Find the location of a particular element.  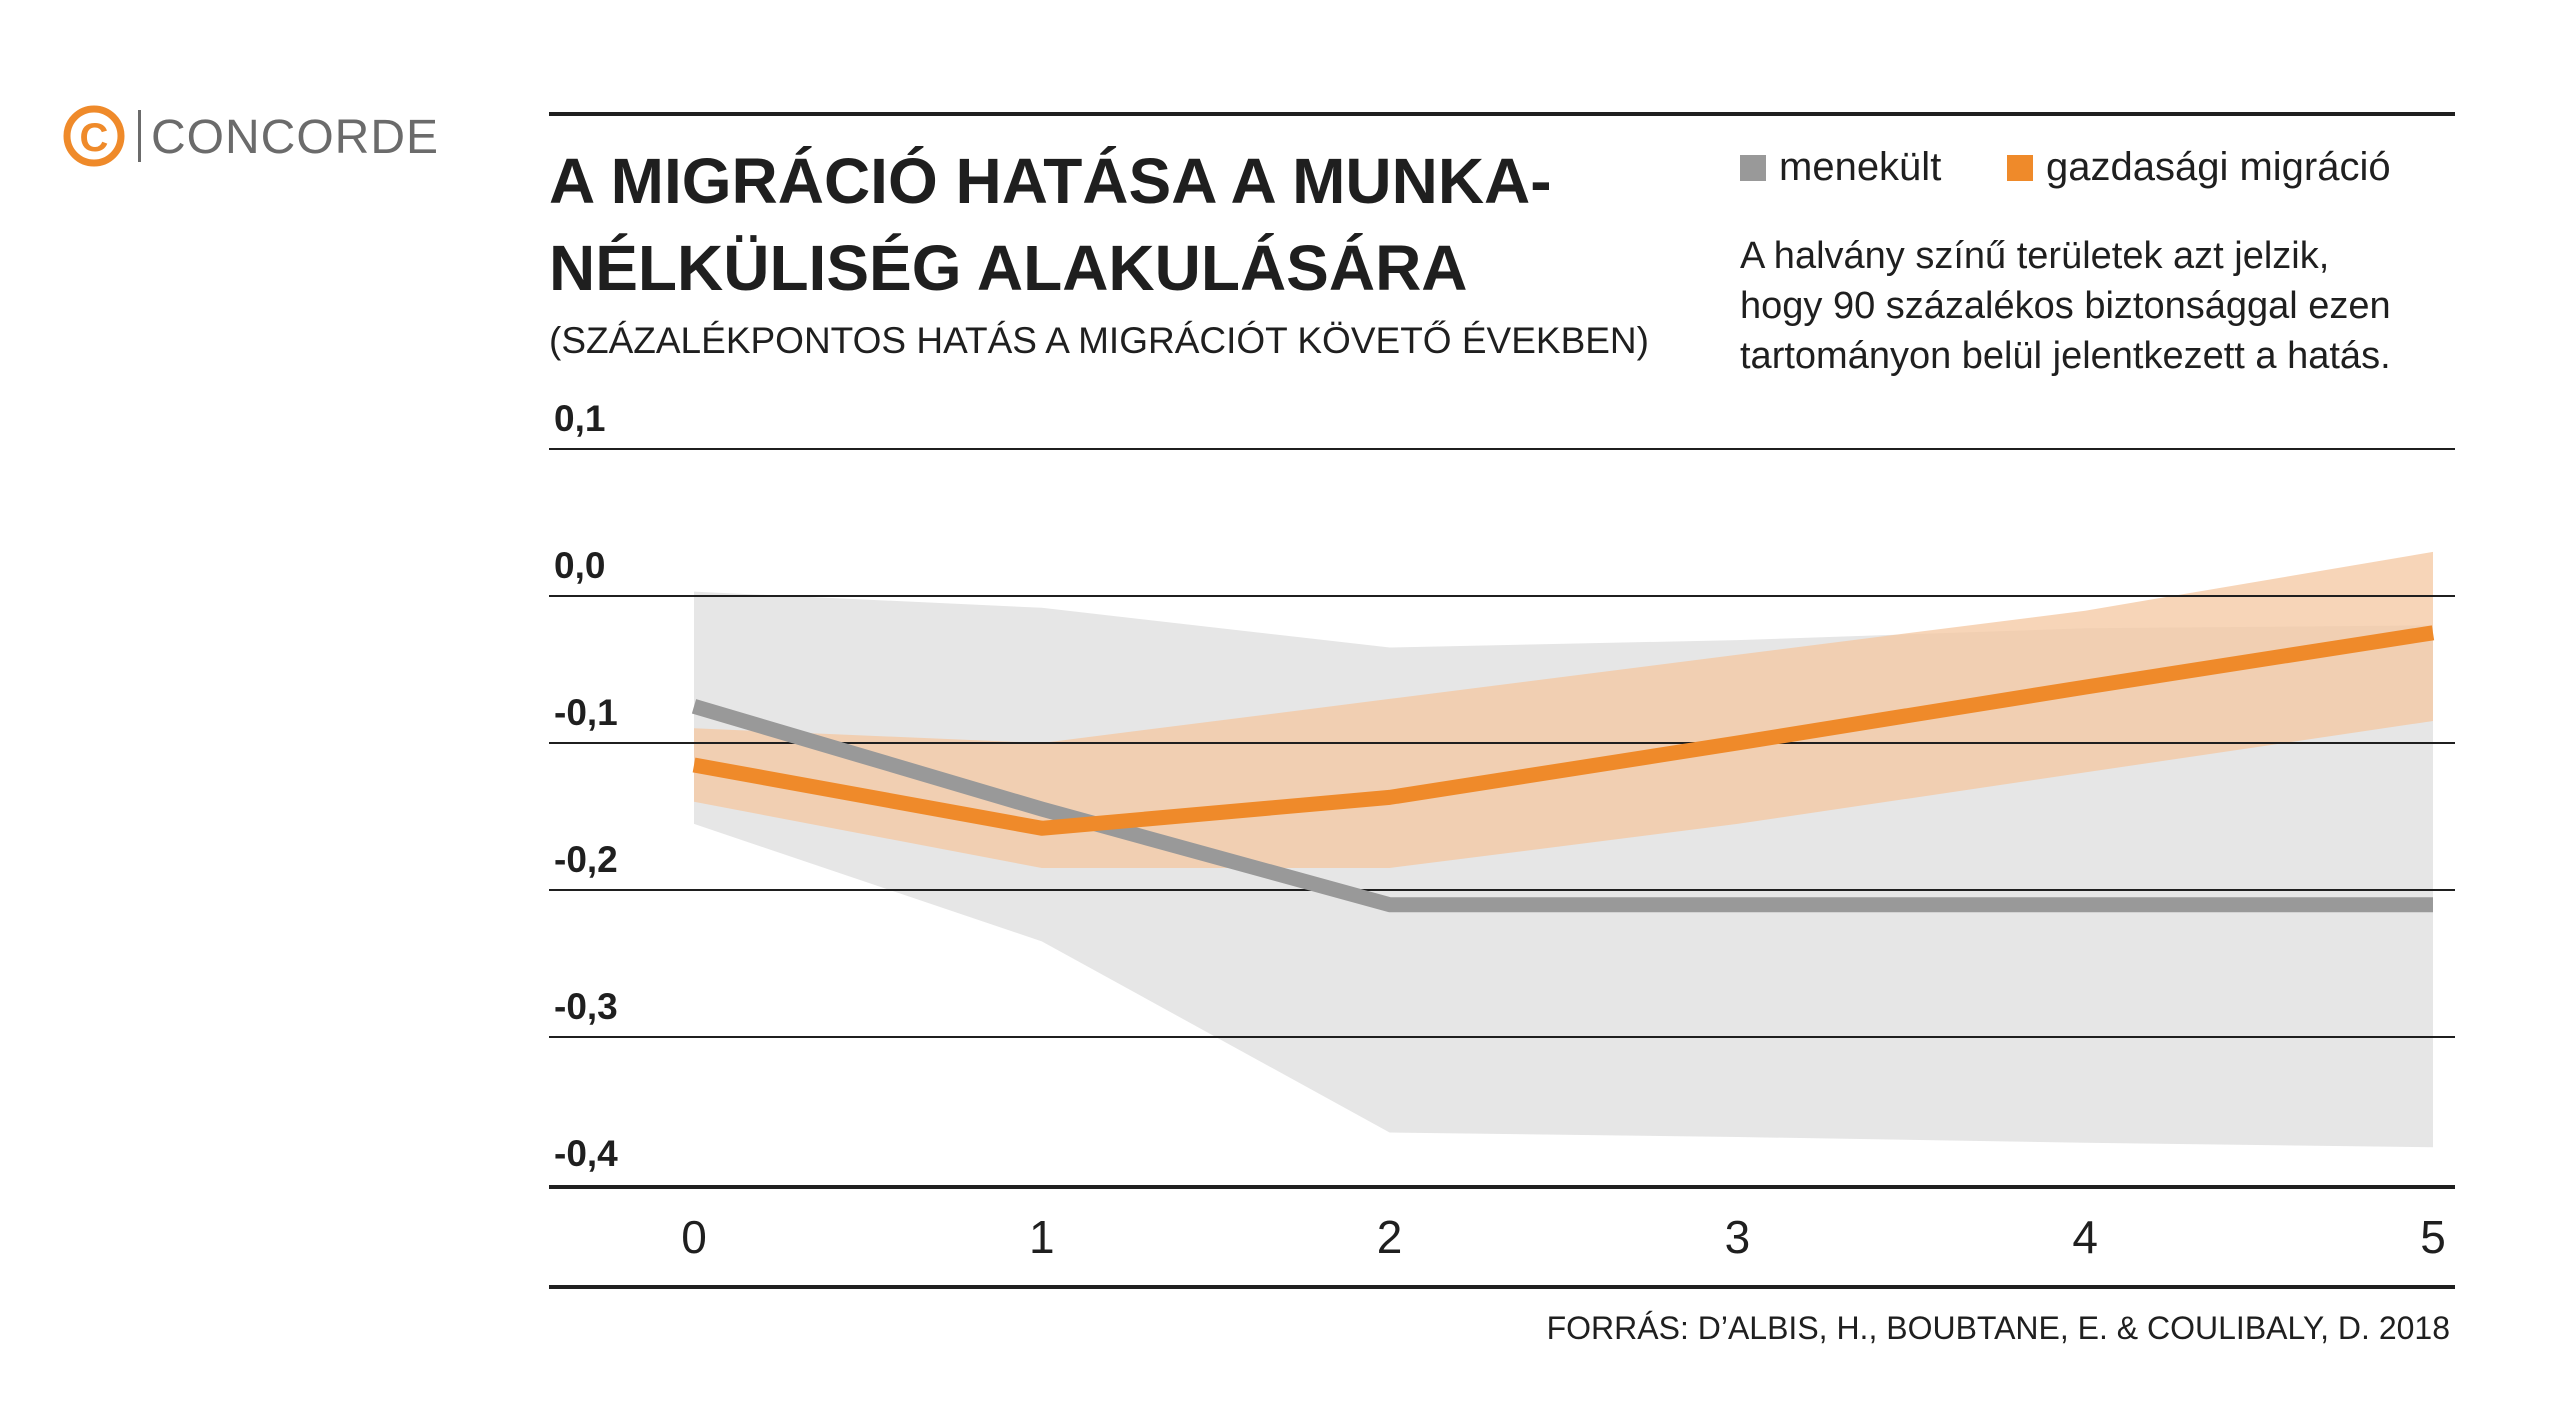

x-axis-rule is located at coordinates (1502, 1187).